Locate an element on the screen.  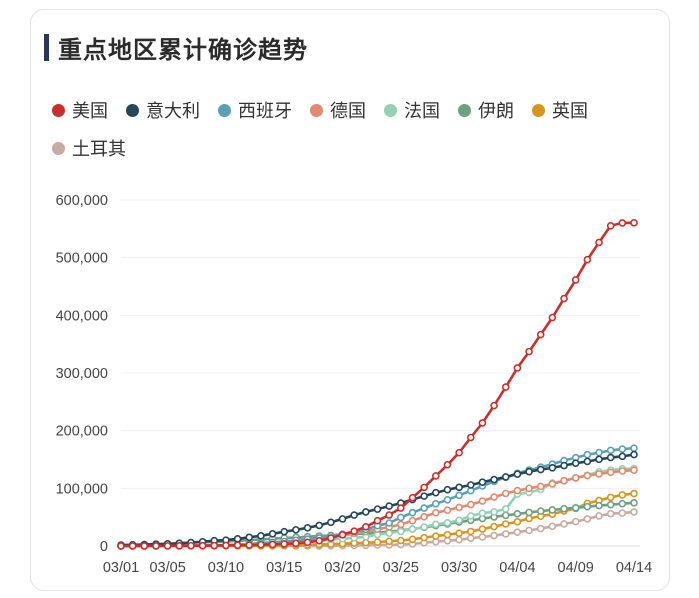
legend-item: 法国 is located at coordinates (412, 110).